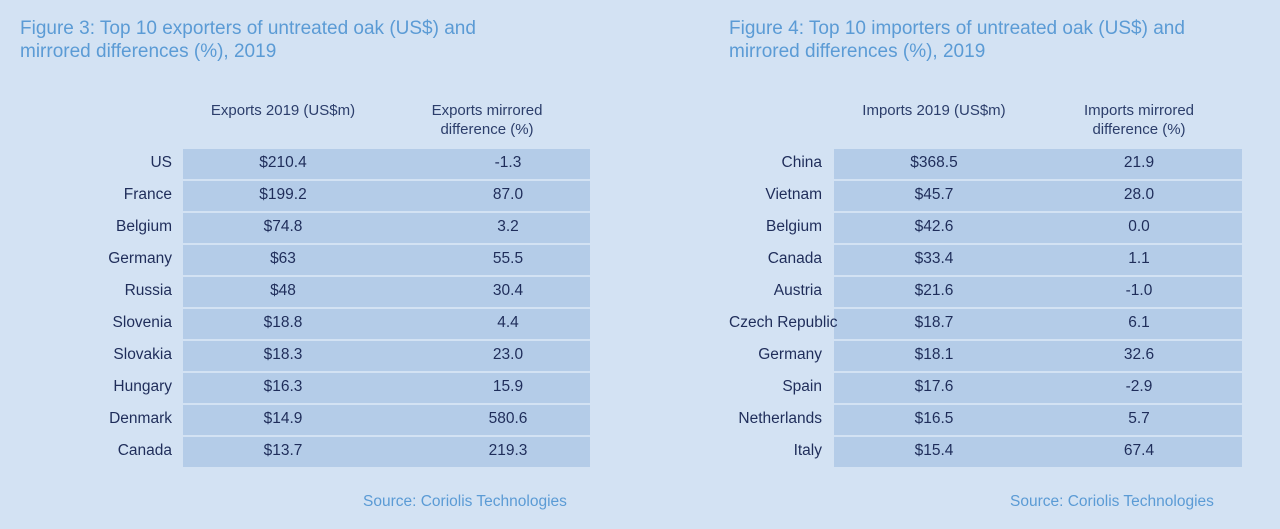  Describe the element at coordinates (934, 450) in the screenshot. I see `value-cell: $15.4` at that location.